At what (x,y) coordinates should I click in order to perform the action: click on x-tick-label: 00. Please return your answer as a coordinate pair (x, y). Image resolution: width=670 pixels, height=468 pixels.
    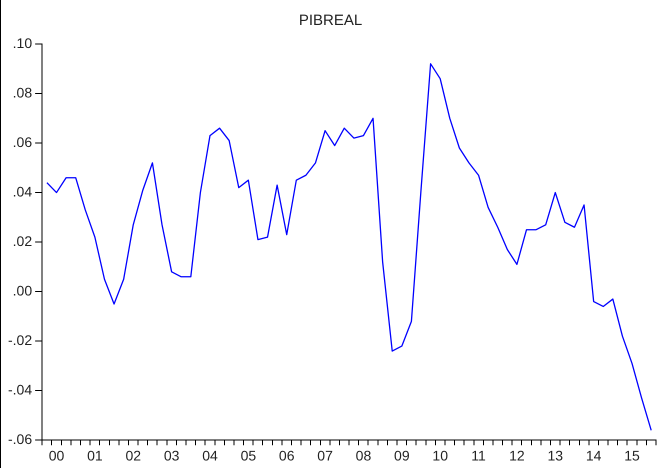
    Looking at the image, I should click on (56, 455).